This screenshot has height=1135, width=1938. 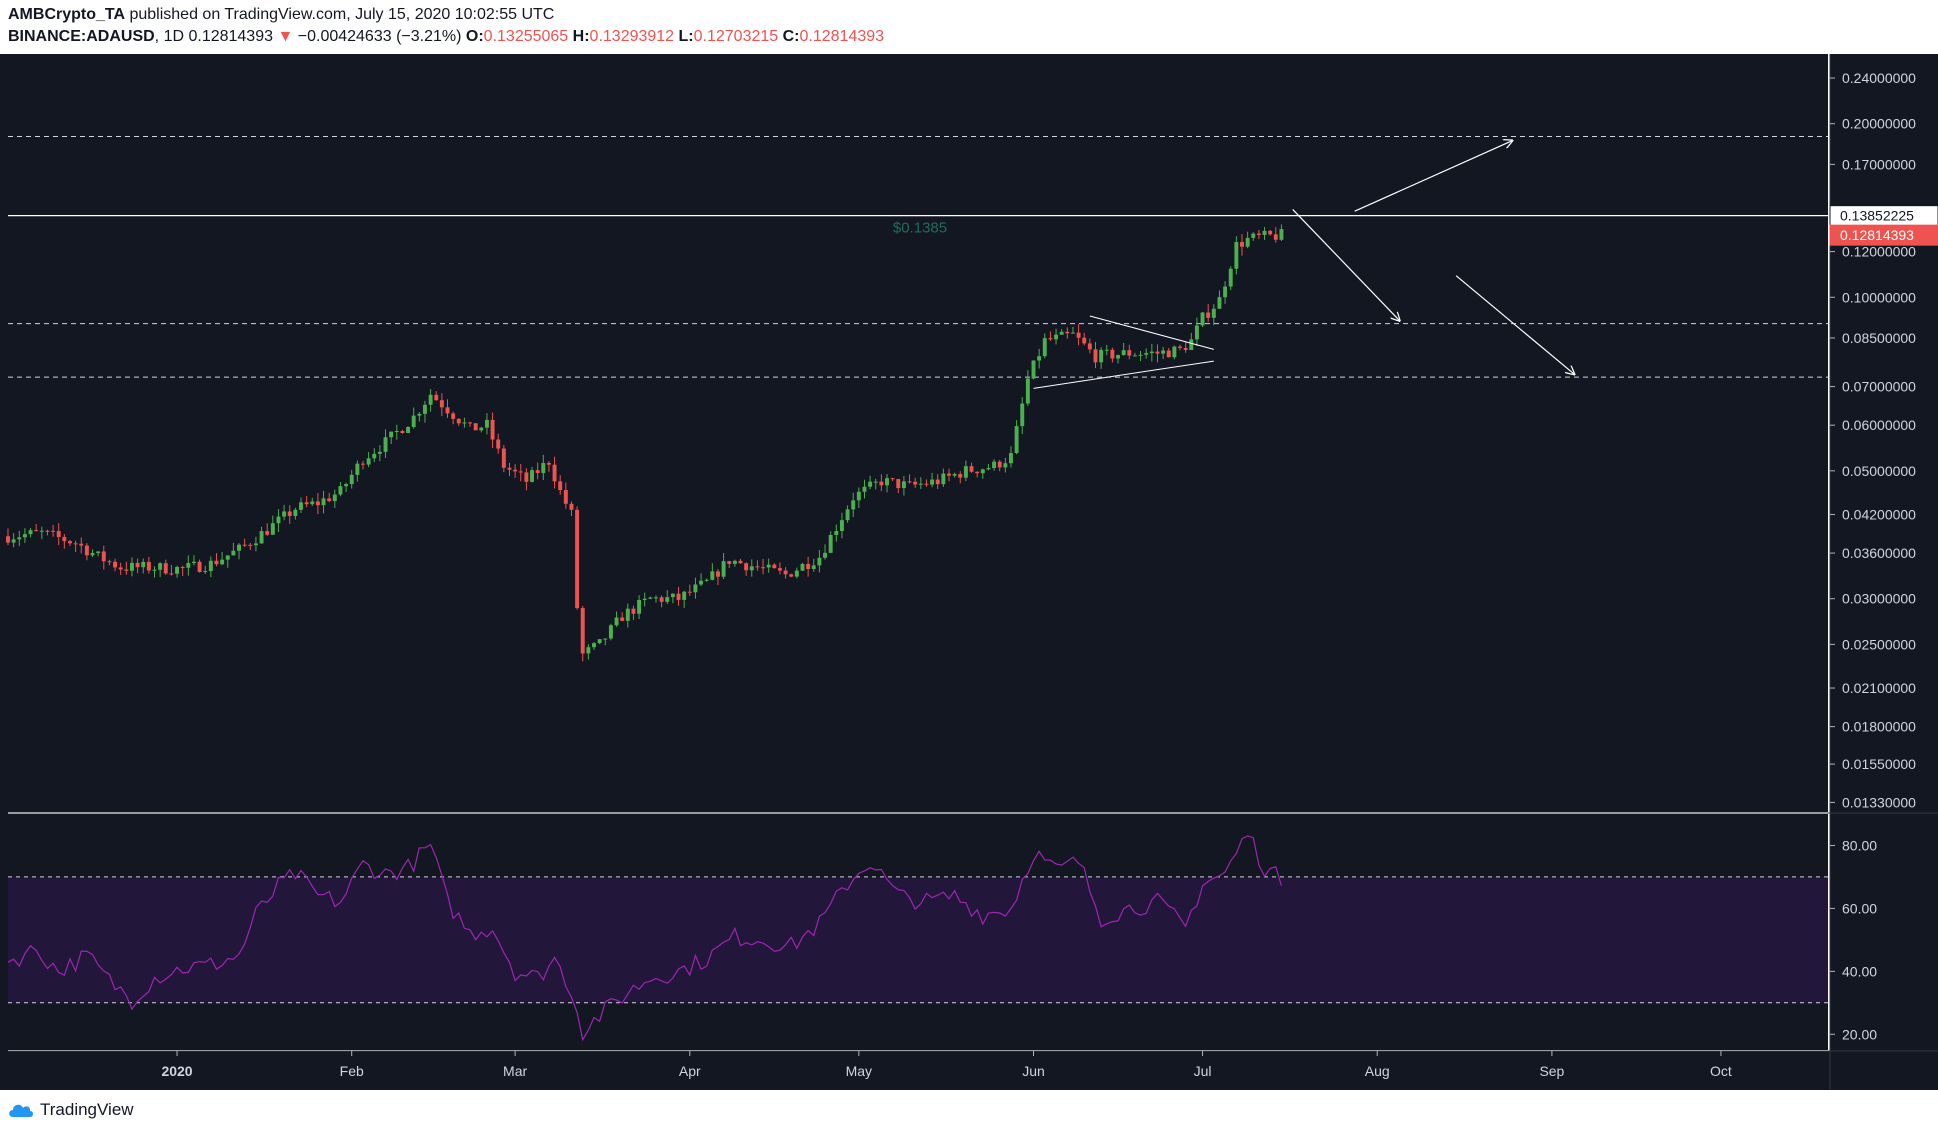 I want to click on triangle-lower-line, so click(x=1123, y=374).